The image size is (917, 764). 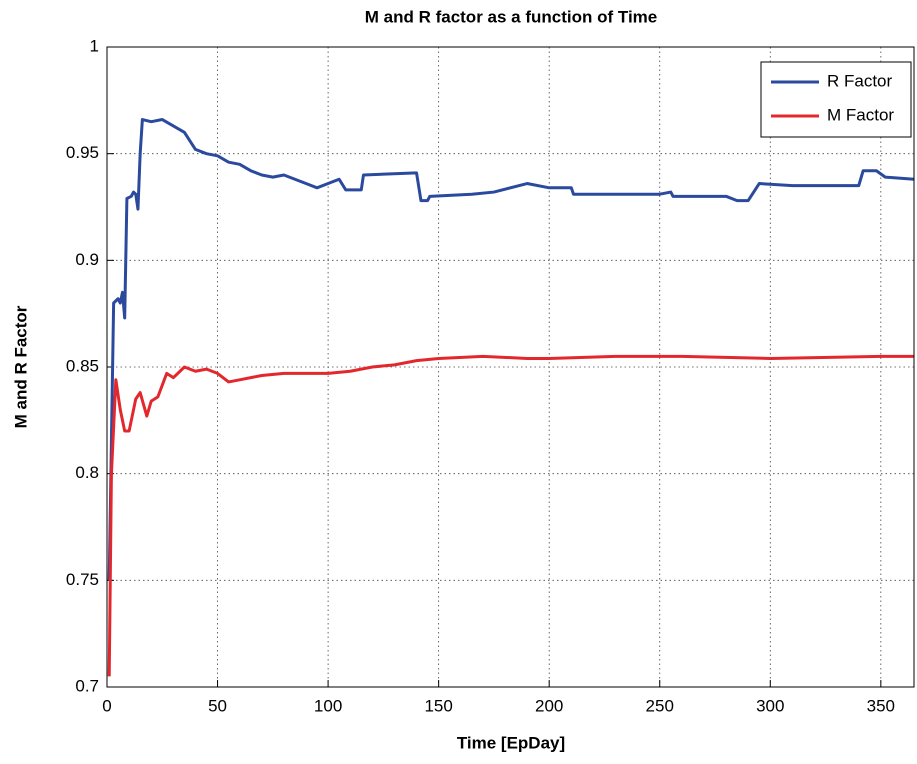 What do you see at coordinates (87, 472) in the screenshot?
I see `y-tick-label: 0.8` at bounding box center [87, 472].